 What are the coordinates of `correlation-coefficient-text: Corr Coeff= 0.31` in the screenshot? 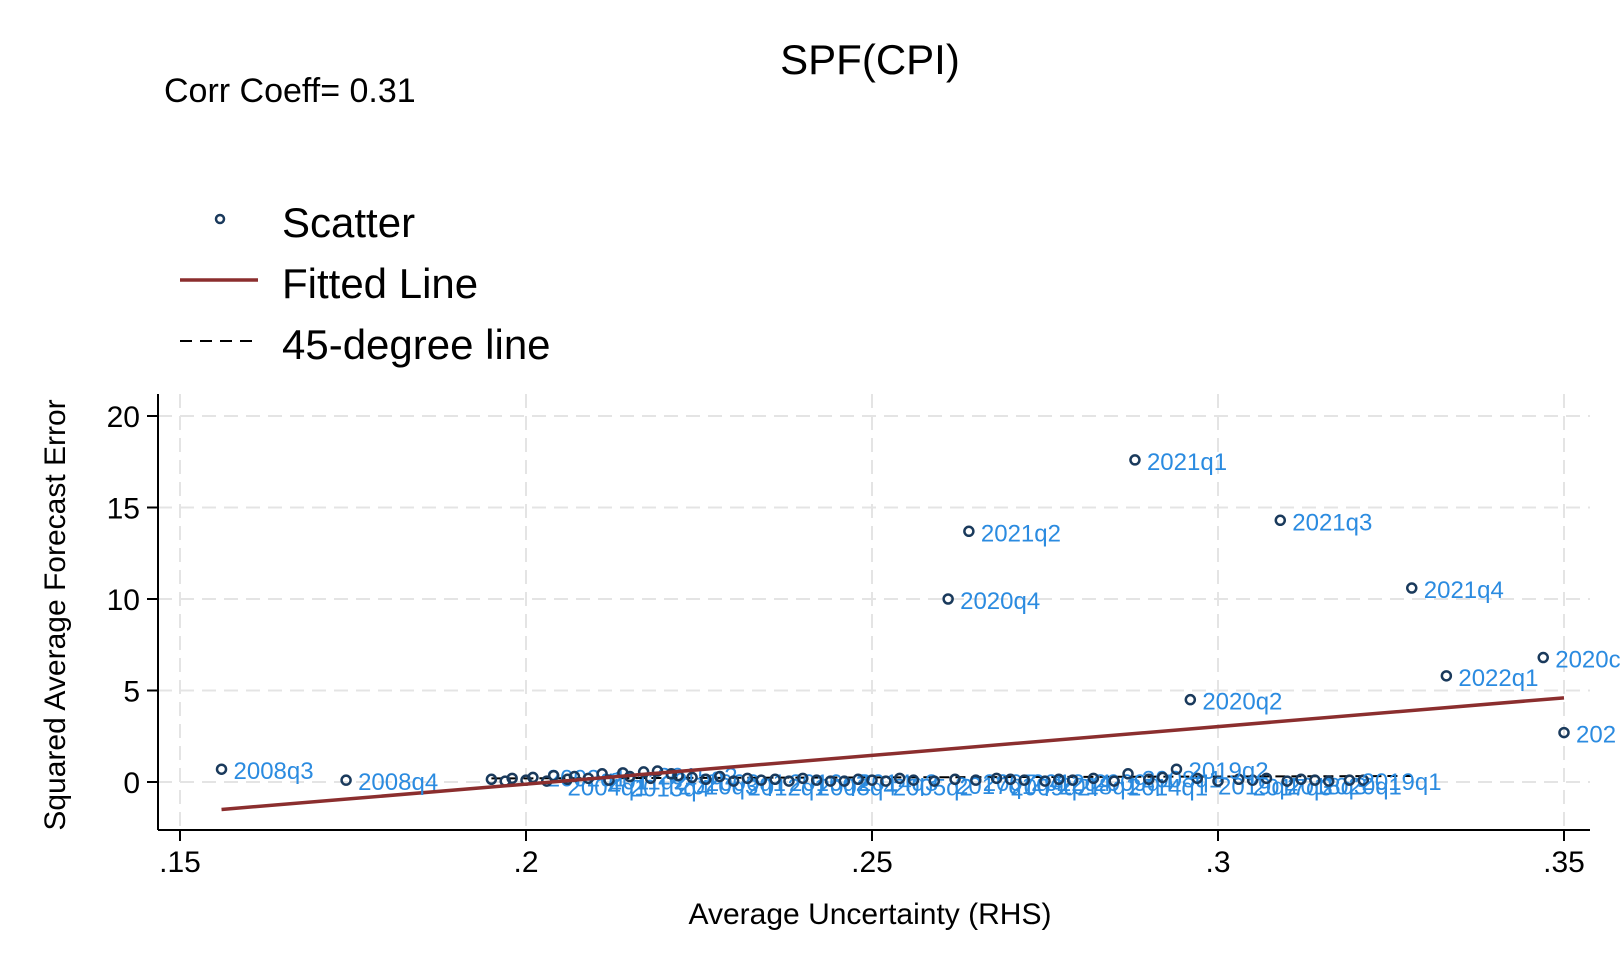 It's located at (290, 91).